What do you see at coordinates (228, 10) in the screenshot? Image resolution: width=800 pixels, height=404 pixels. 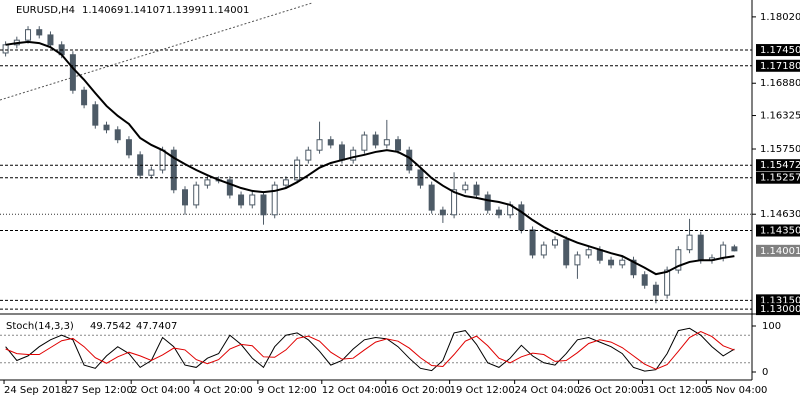 I see `ohlc-close: 1.14001` at bounding box center [228, 10].